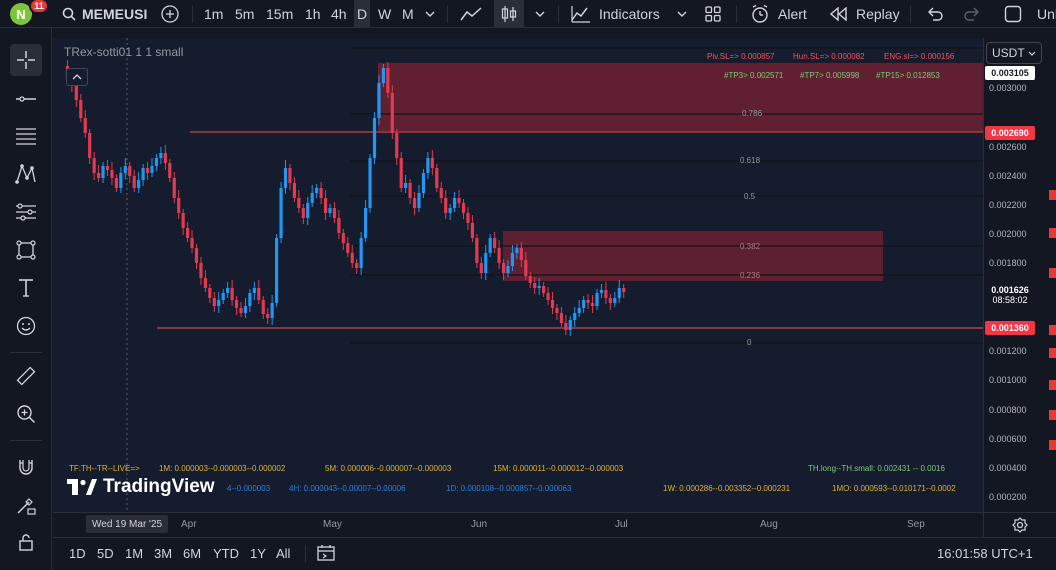 This screenshot has height=570, width=1056. Describe the element at coordinates (916, 524) in the screenshot. I see `time-label-sep: Sep` at that location.